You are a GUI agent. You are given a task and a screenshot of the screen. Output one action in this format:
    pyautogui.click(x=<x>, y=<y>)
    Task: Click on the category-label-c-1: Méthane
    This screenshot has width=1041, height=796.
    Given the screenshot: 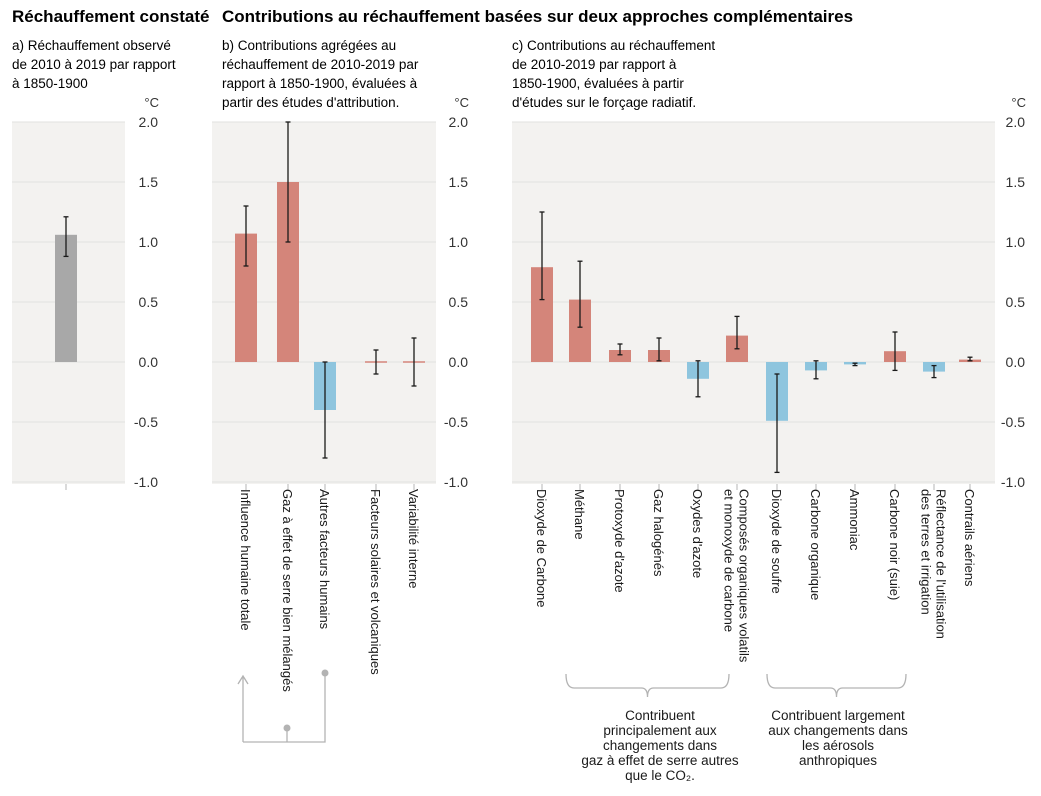 What is the action you would take?
    pyautogui.click(x=579, y=514)
    